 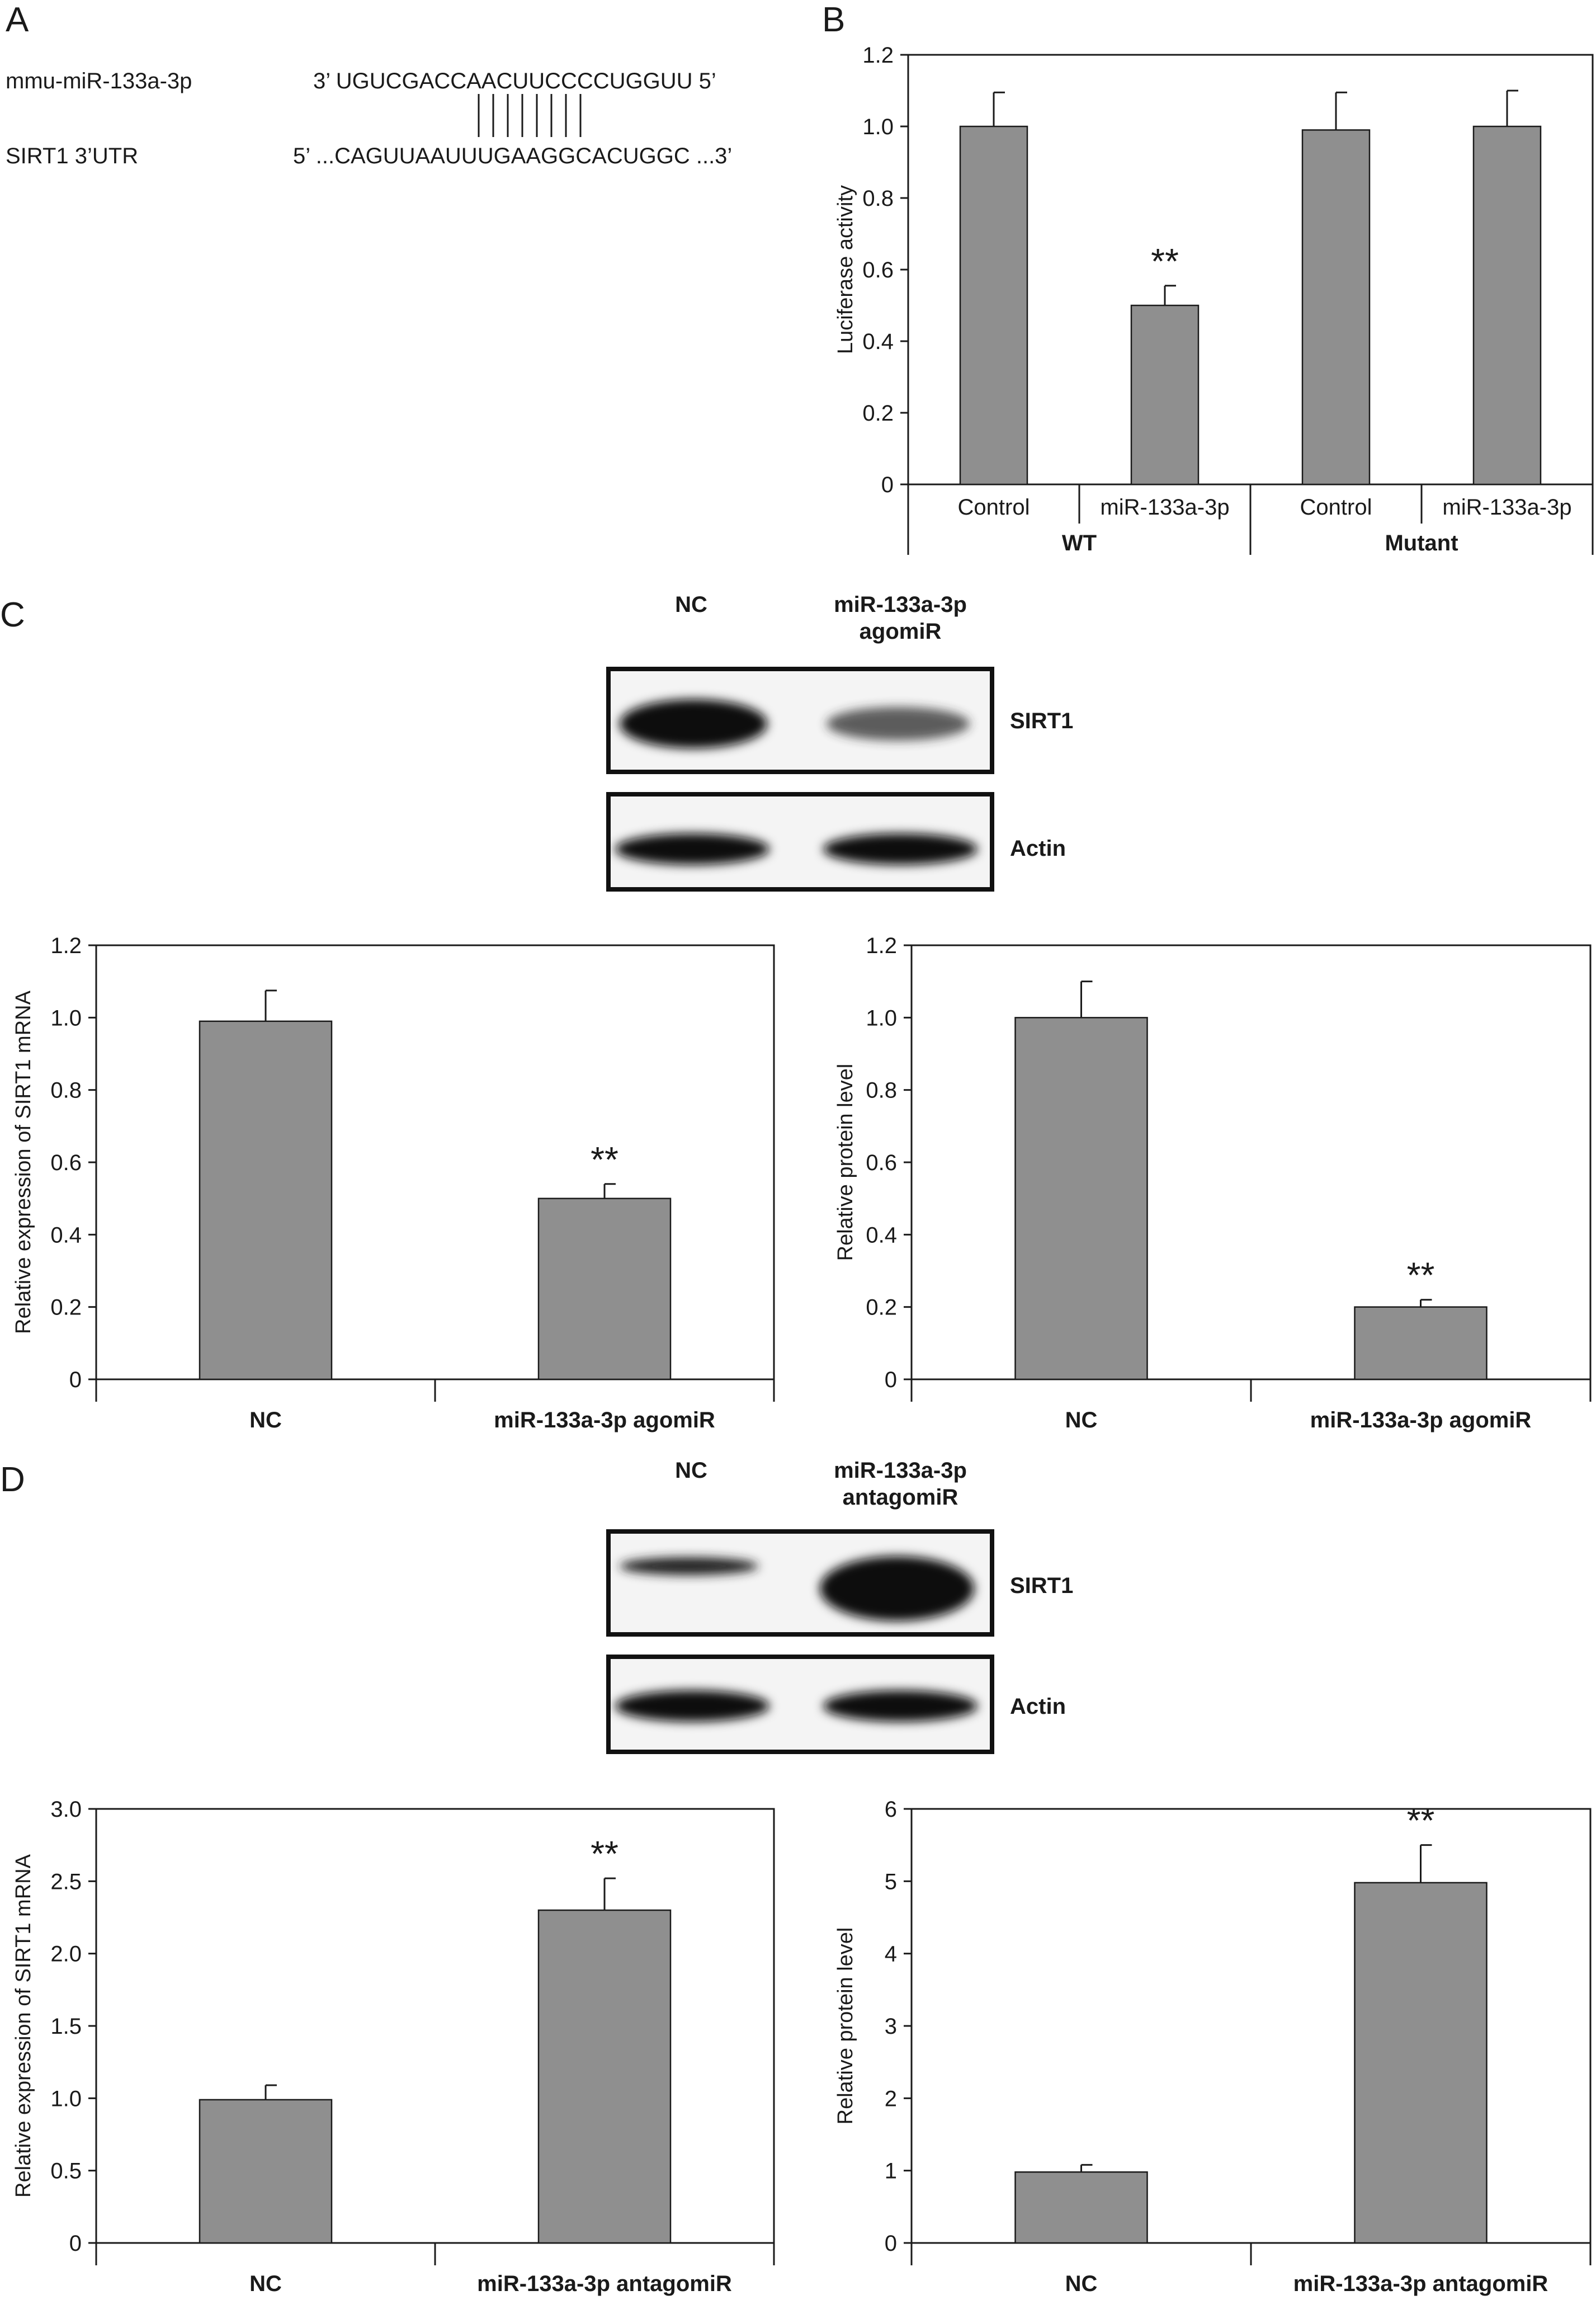 I want to click on band-actin-agomir, so click(x=900, y=849).